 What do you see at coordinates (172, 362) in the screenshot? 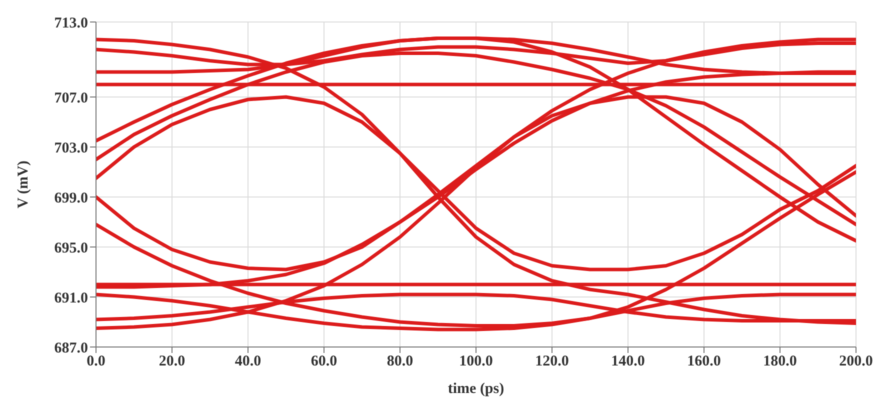
I see `x-tick-label: 20.0` at bounding box center [172, 362].